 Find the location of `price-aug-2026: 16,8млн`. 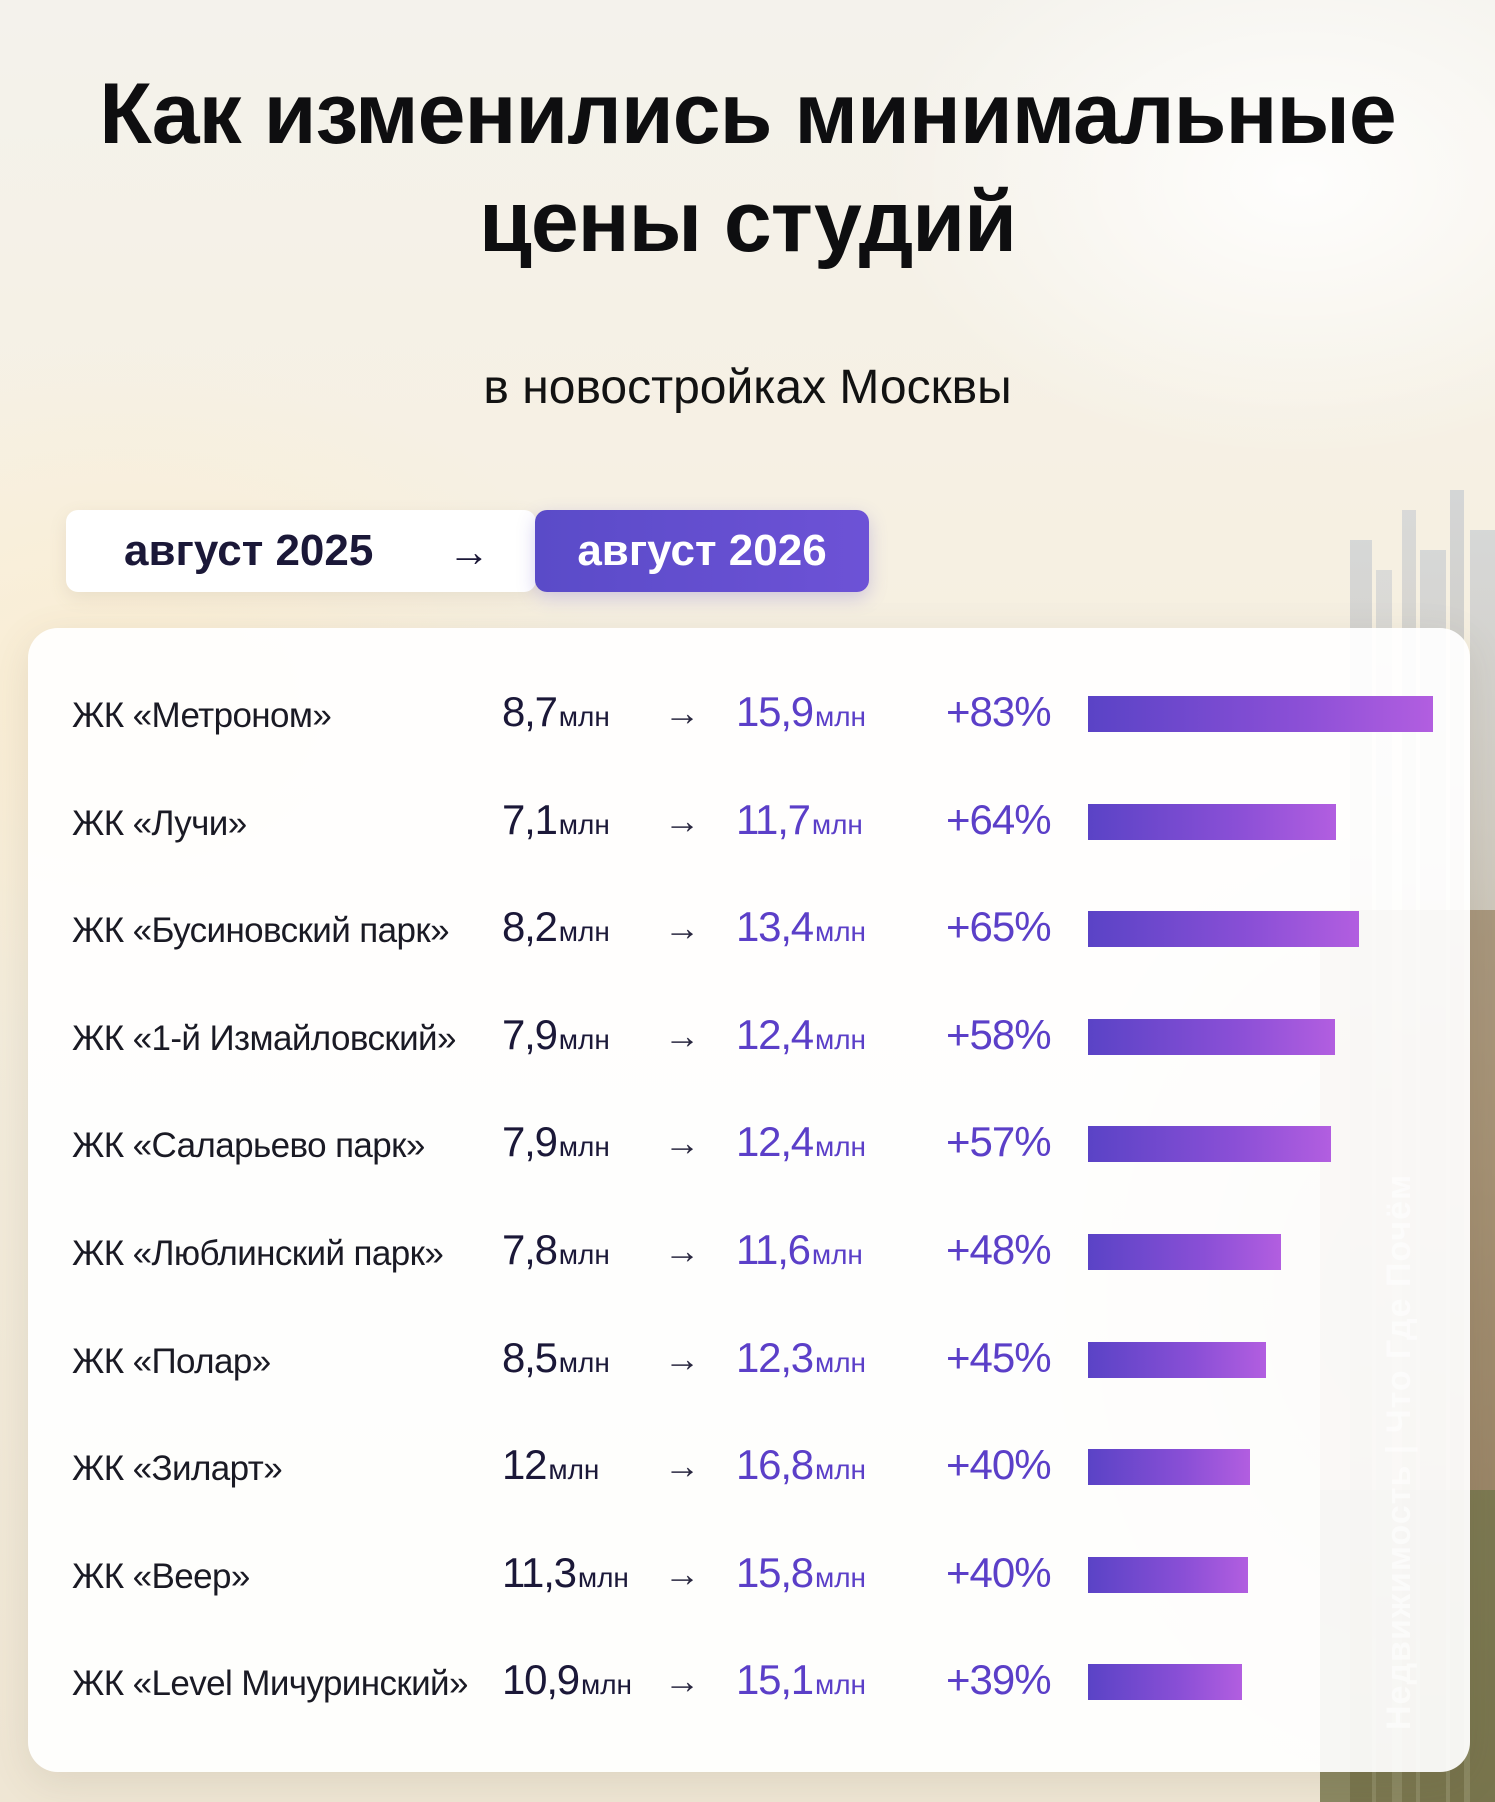

price-aug-2026: 16,8млн is located at coordinates (801, 1465).